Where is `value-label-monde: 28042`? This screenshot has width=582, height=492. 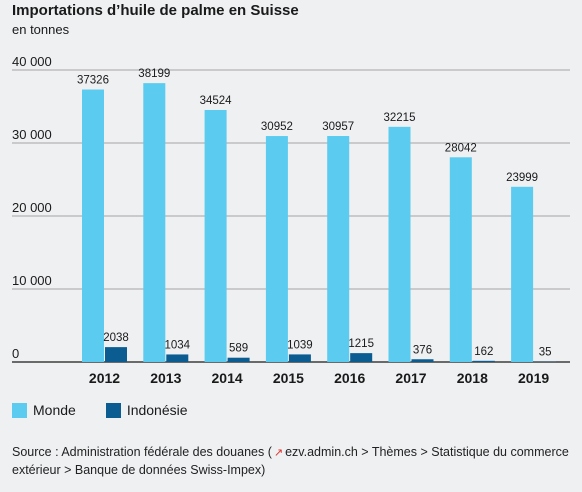 value-label-monde: 28042 is located at coordinates (461, 148).